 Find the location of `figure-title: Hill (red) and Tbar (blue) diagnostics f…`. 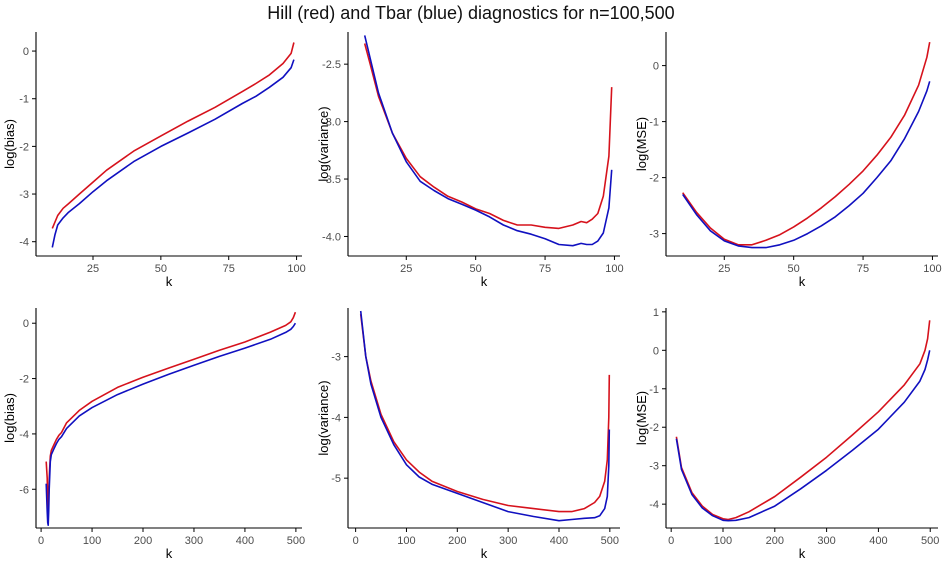

figure-title: Hill (red) and Tbar (blue) diagnostics f… is located at coordinates (471, 13).